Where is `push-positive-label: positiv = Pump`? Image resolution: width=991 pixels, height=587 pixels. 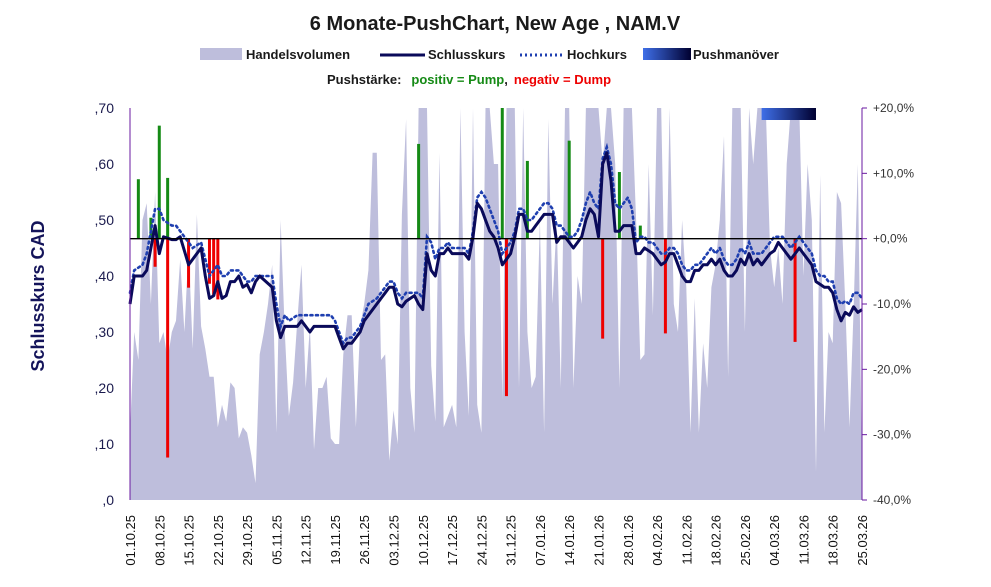 push-positive-label: positiv = Pump is located at coordinates (457, 79).